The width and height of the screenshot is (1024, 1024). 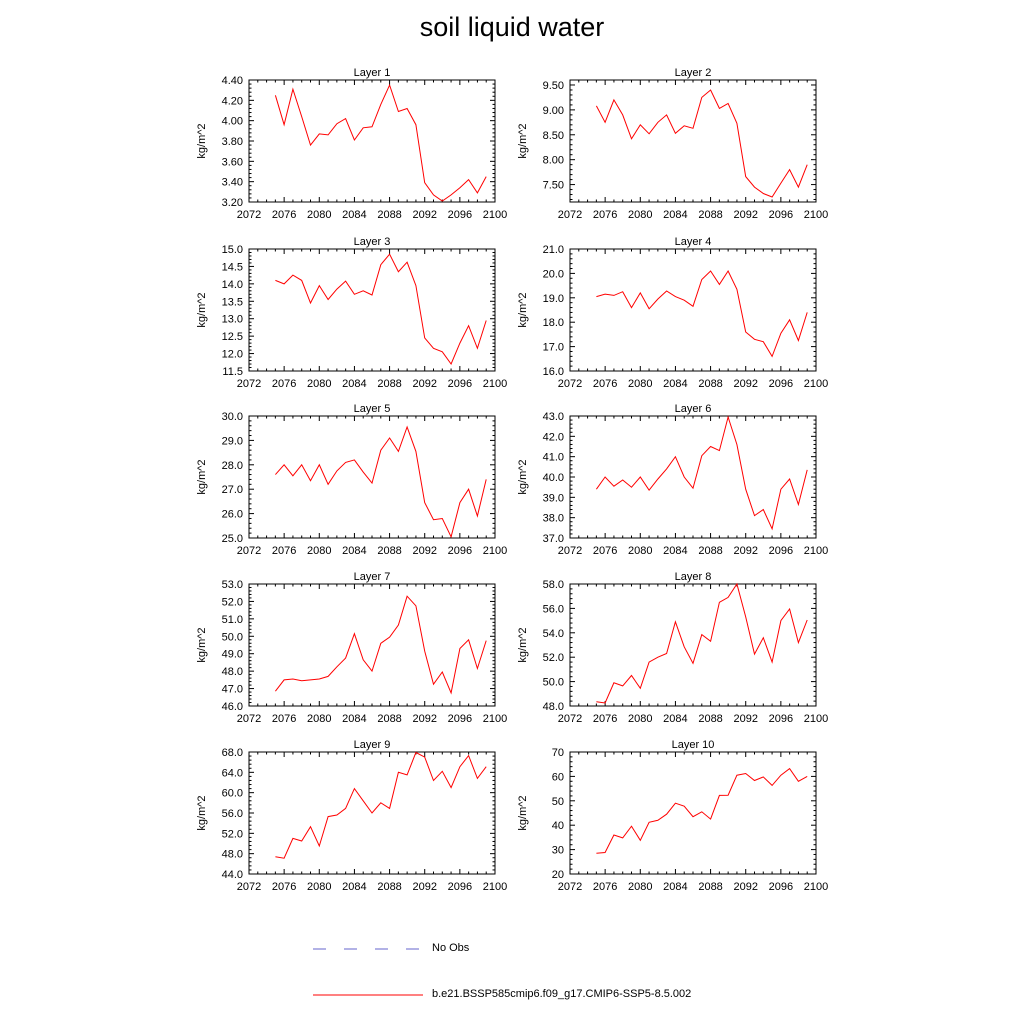 I want to click on panel-title: Layer 9, so click(x=372, y=745).